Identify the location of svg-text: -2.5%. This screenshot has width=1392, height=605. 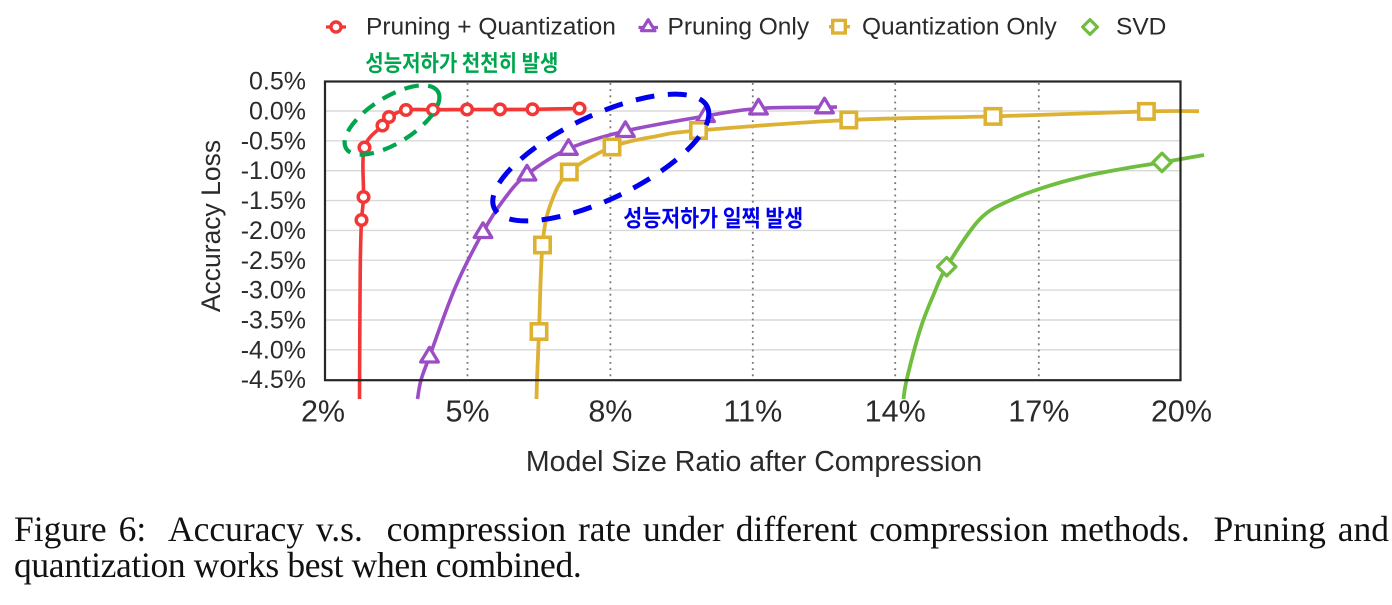
(273, 261).